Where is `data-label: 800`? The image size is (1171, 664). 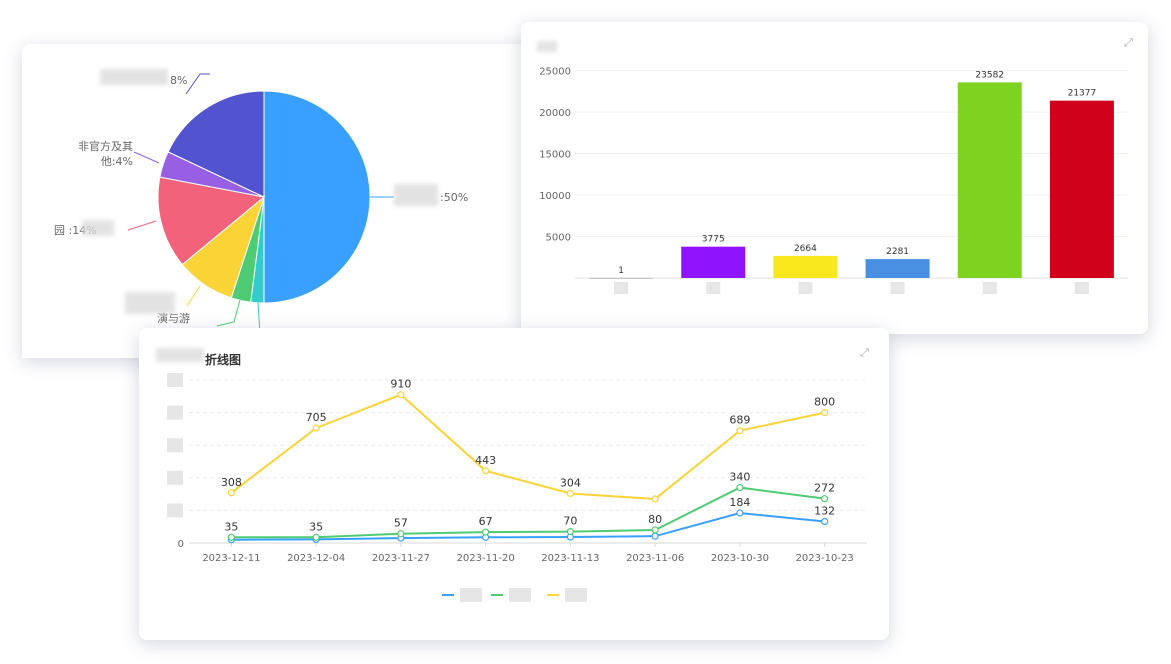 data-label: 800 is located at coordinates (824, 402).